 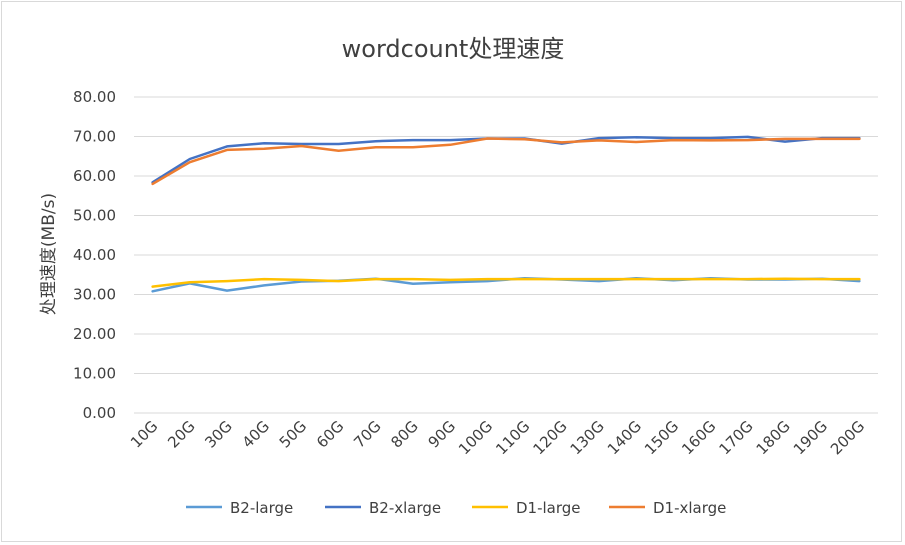 What do you see at coordinates (810, 437) in the screenshot?
I see `x-tick-label: 190G` at bounding box center [810, 437].